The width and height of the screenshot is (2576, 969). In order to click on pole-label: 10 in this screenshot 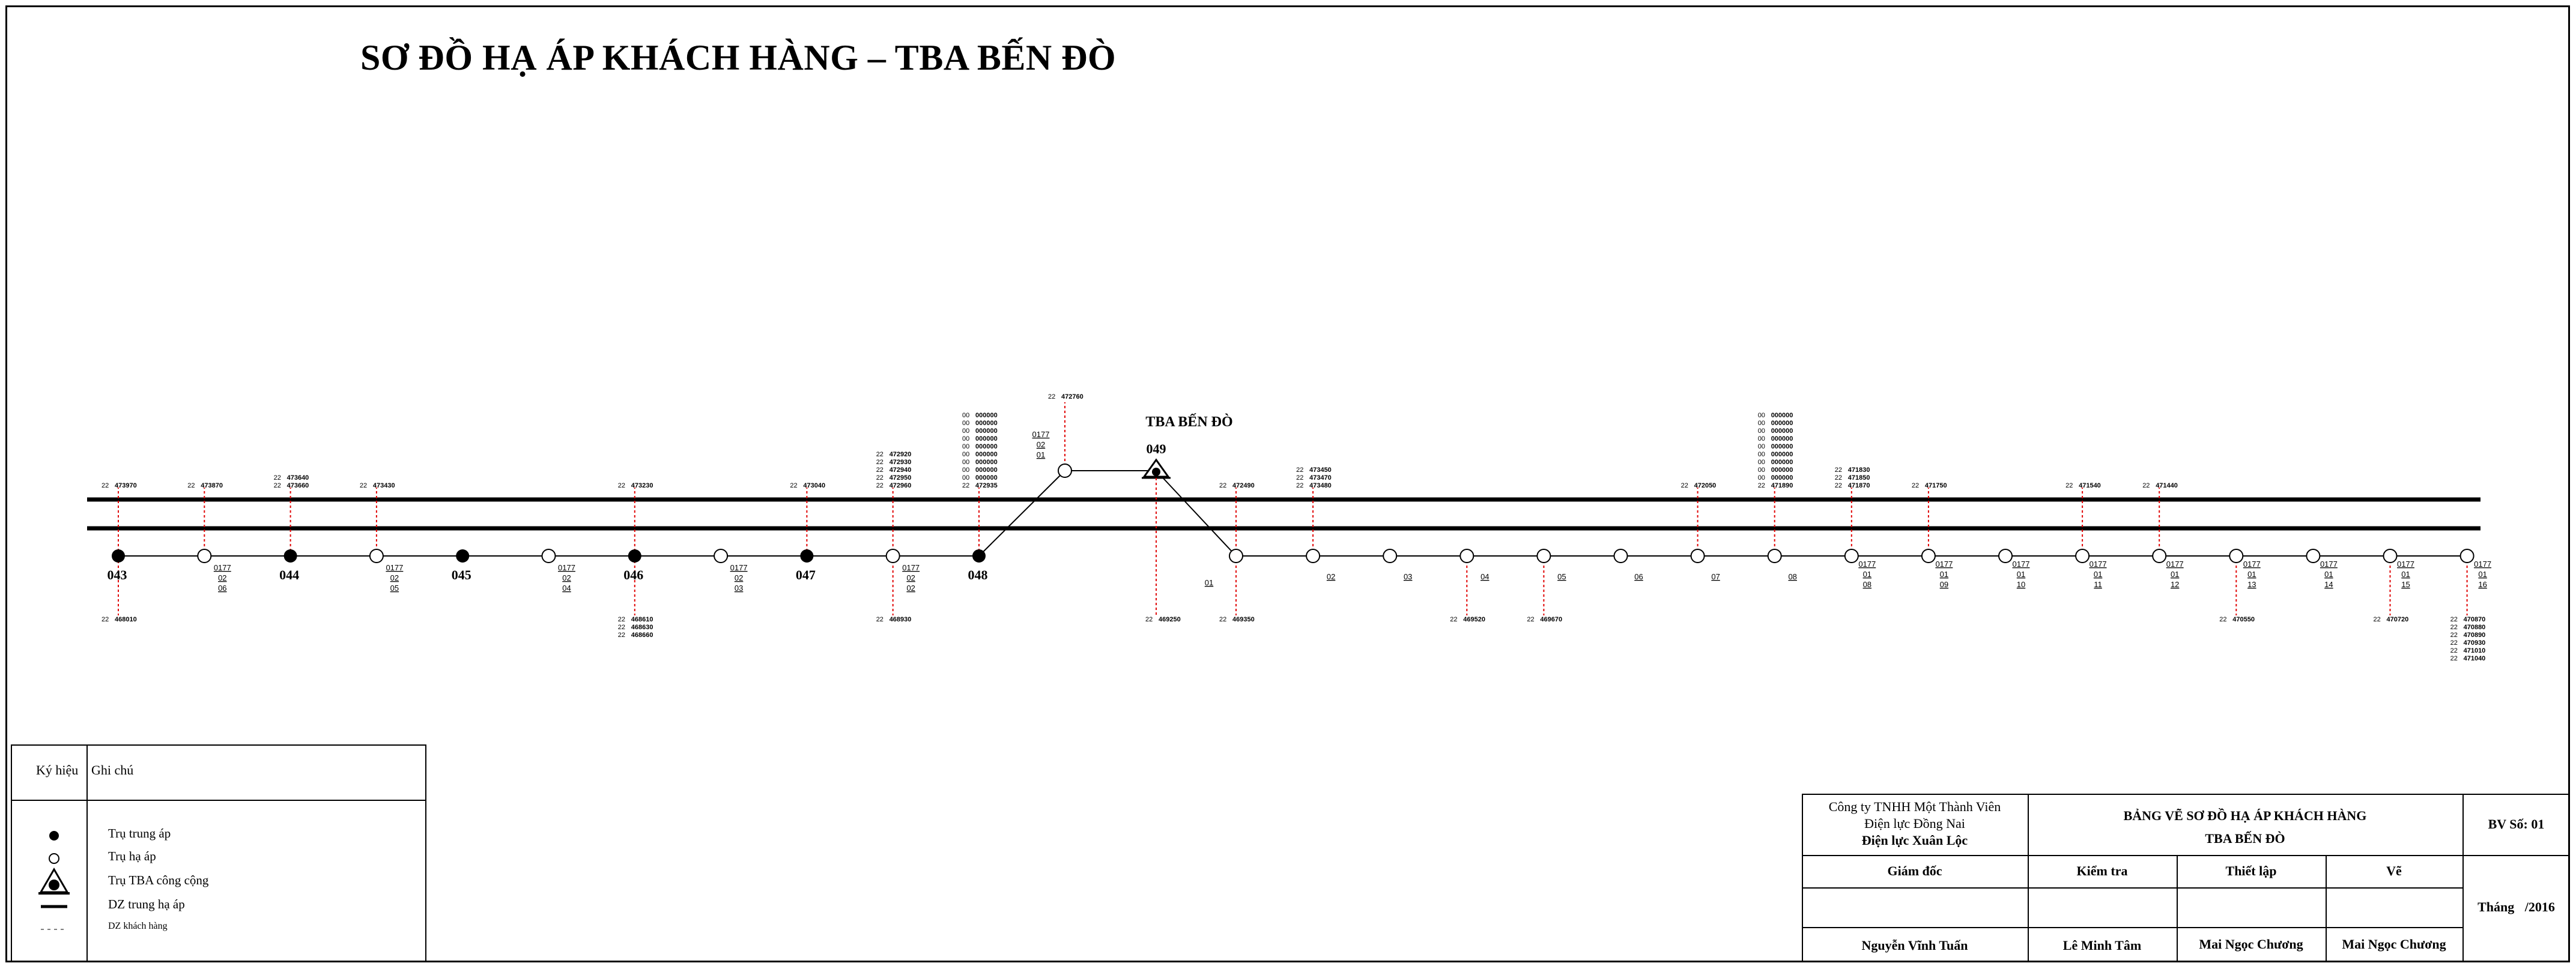, I will do `click(2021, 584)`.